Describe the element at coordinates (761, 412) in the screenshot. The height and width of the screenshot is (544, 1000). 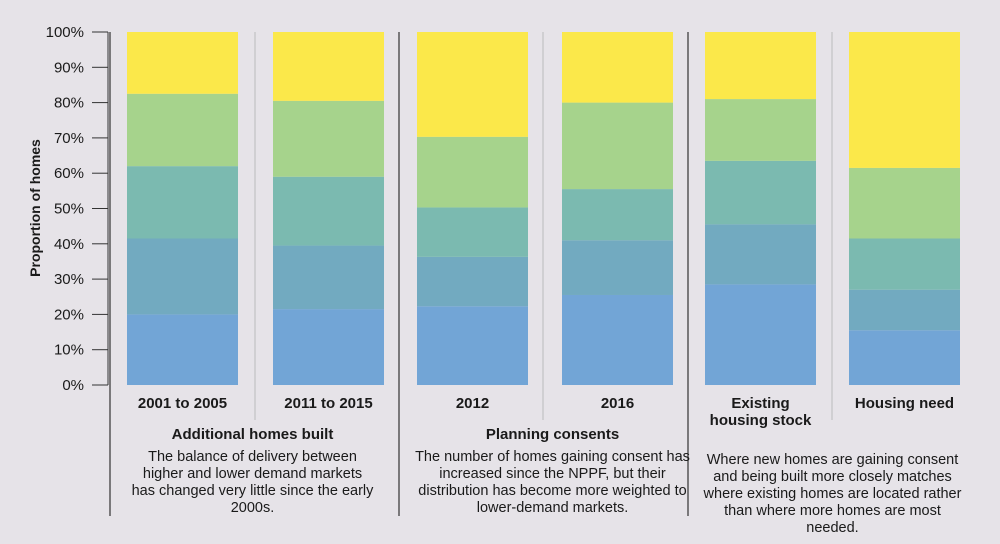
I see `category-label: Existing housing stock` at that location.